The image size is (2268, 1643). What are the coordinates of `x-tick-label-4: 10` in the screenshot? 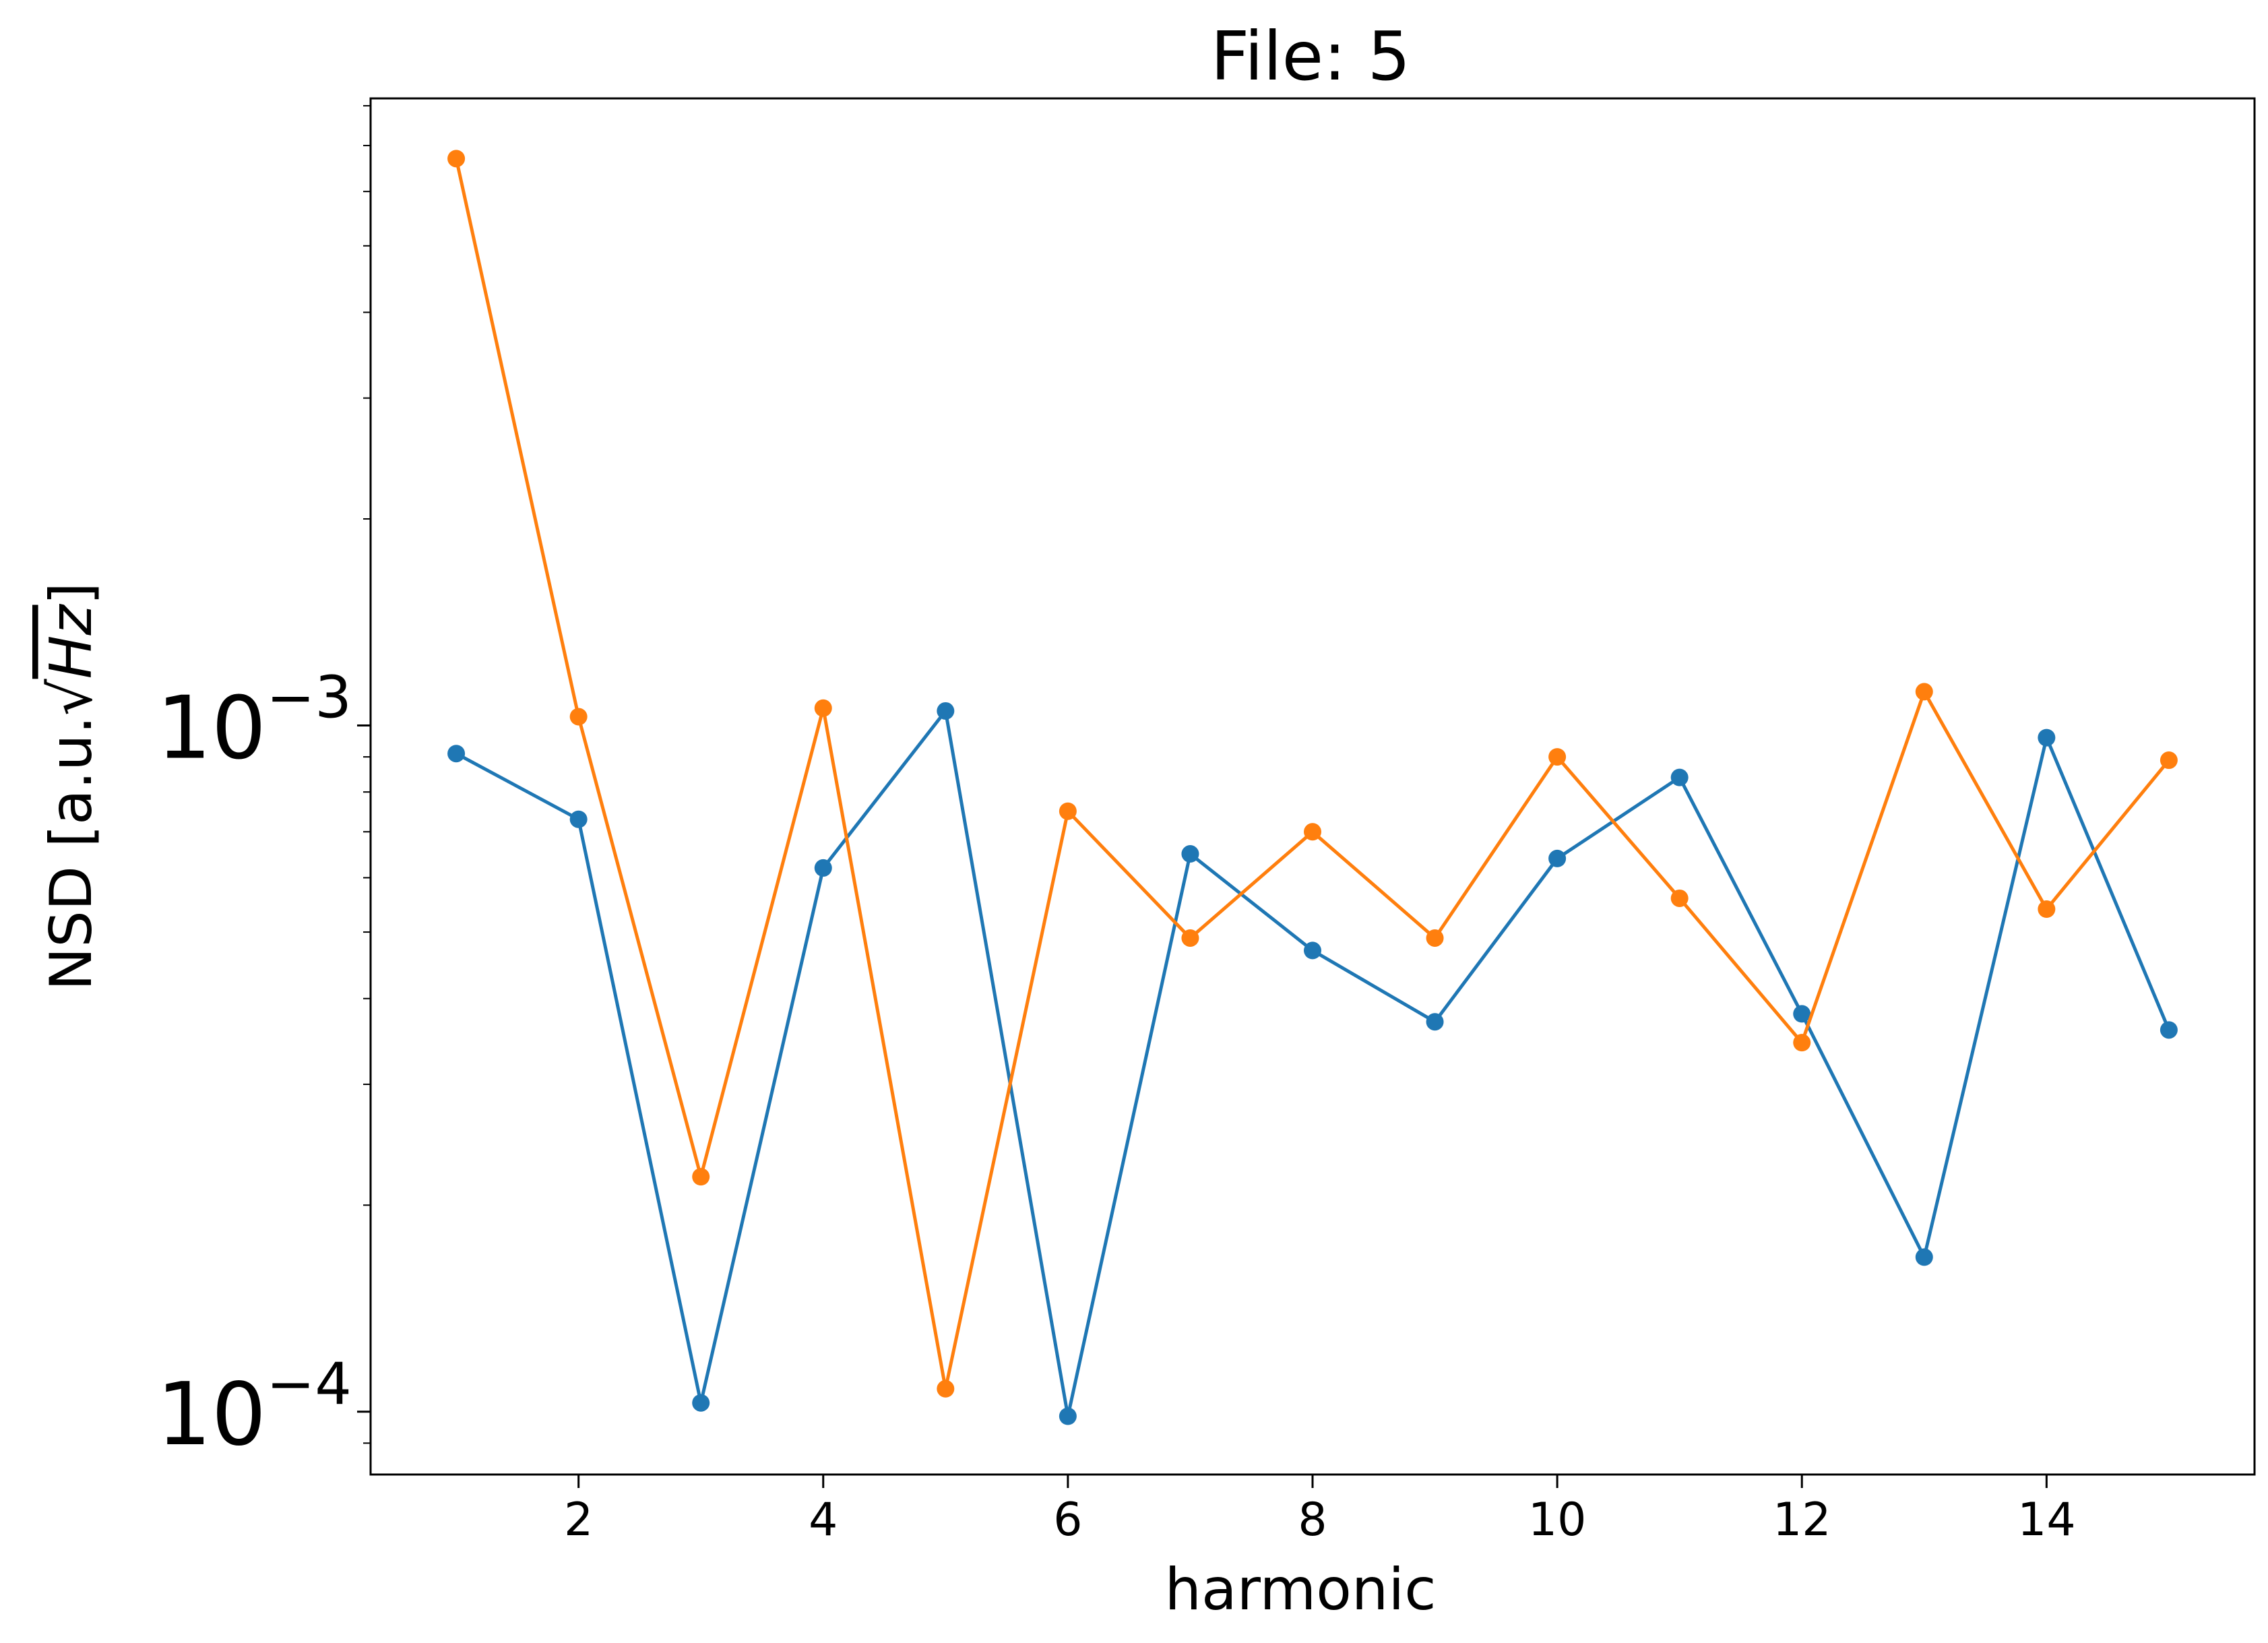 It's located at (1557, 1520).